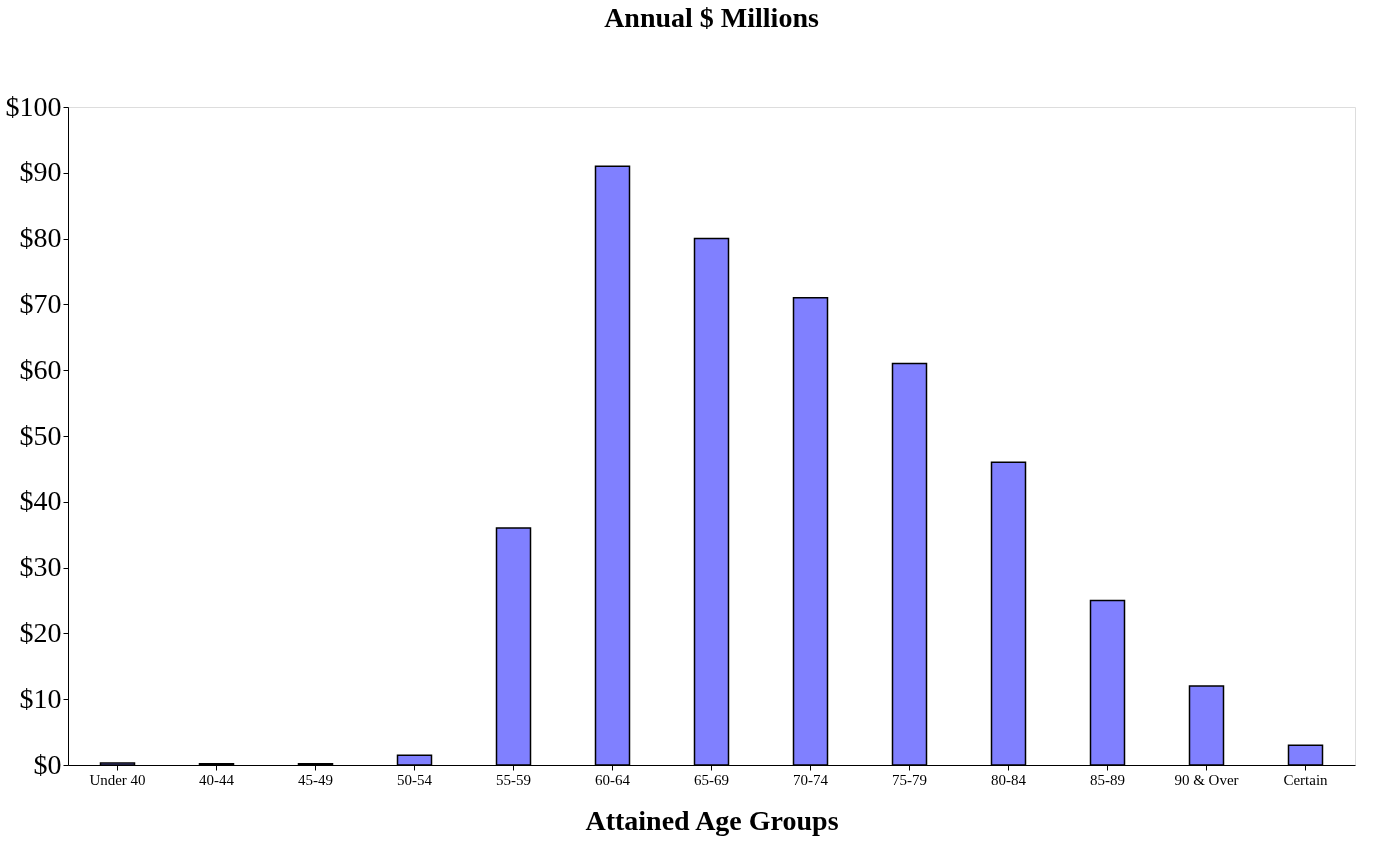 This screenshot has height=851, width=1373. What do you see at coordinates (415, 779) in the screenshot?
I see `x-tick-label: 50-54` at bounding box center [415, 779].